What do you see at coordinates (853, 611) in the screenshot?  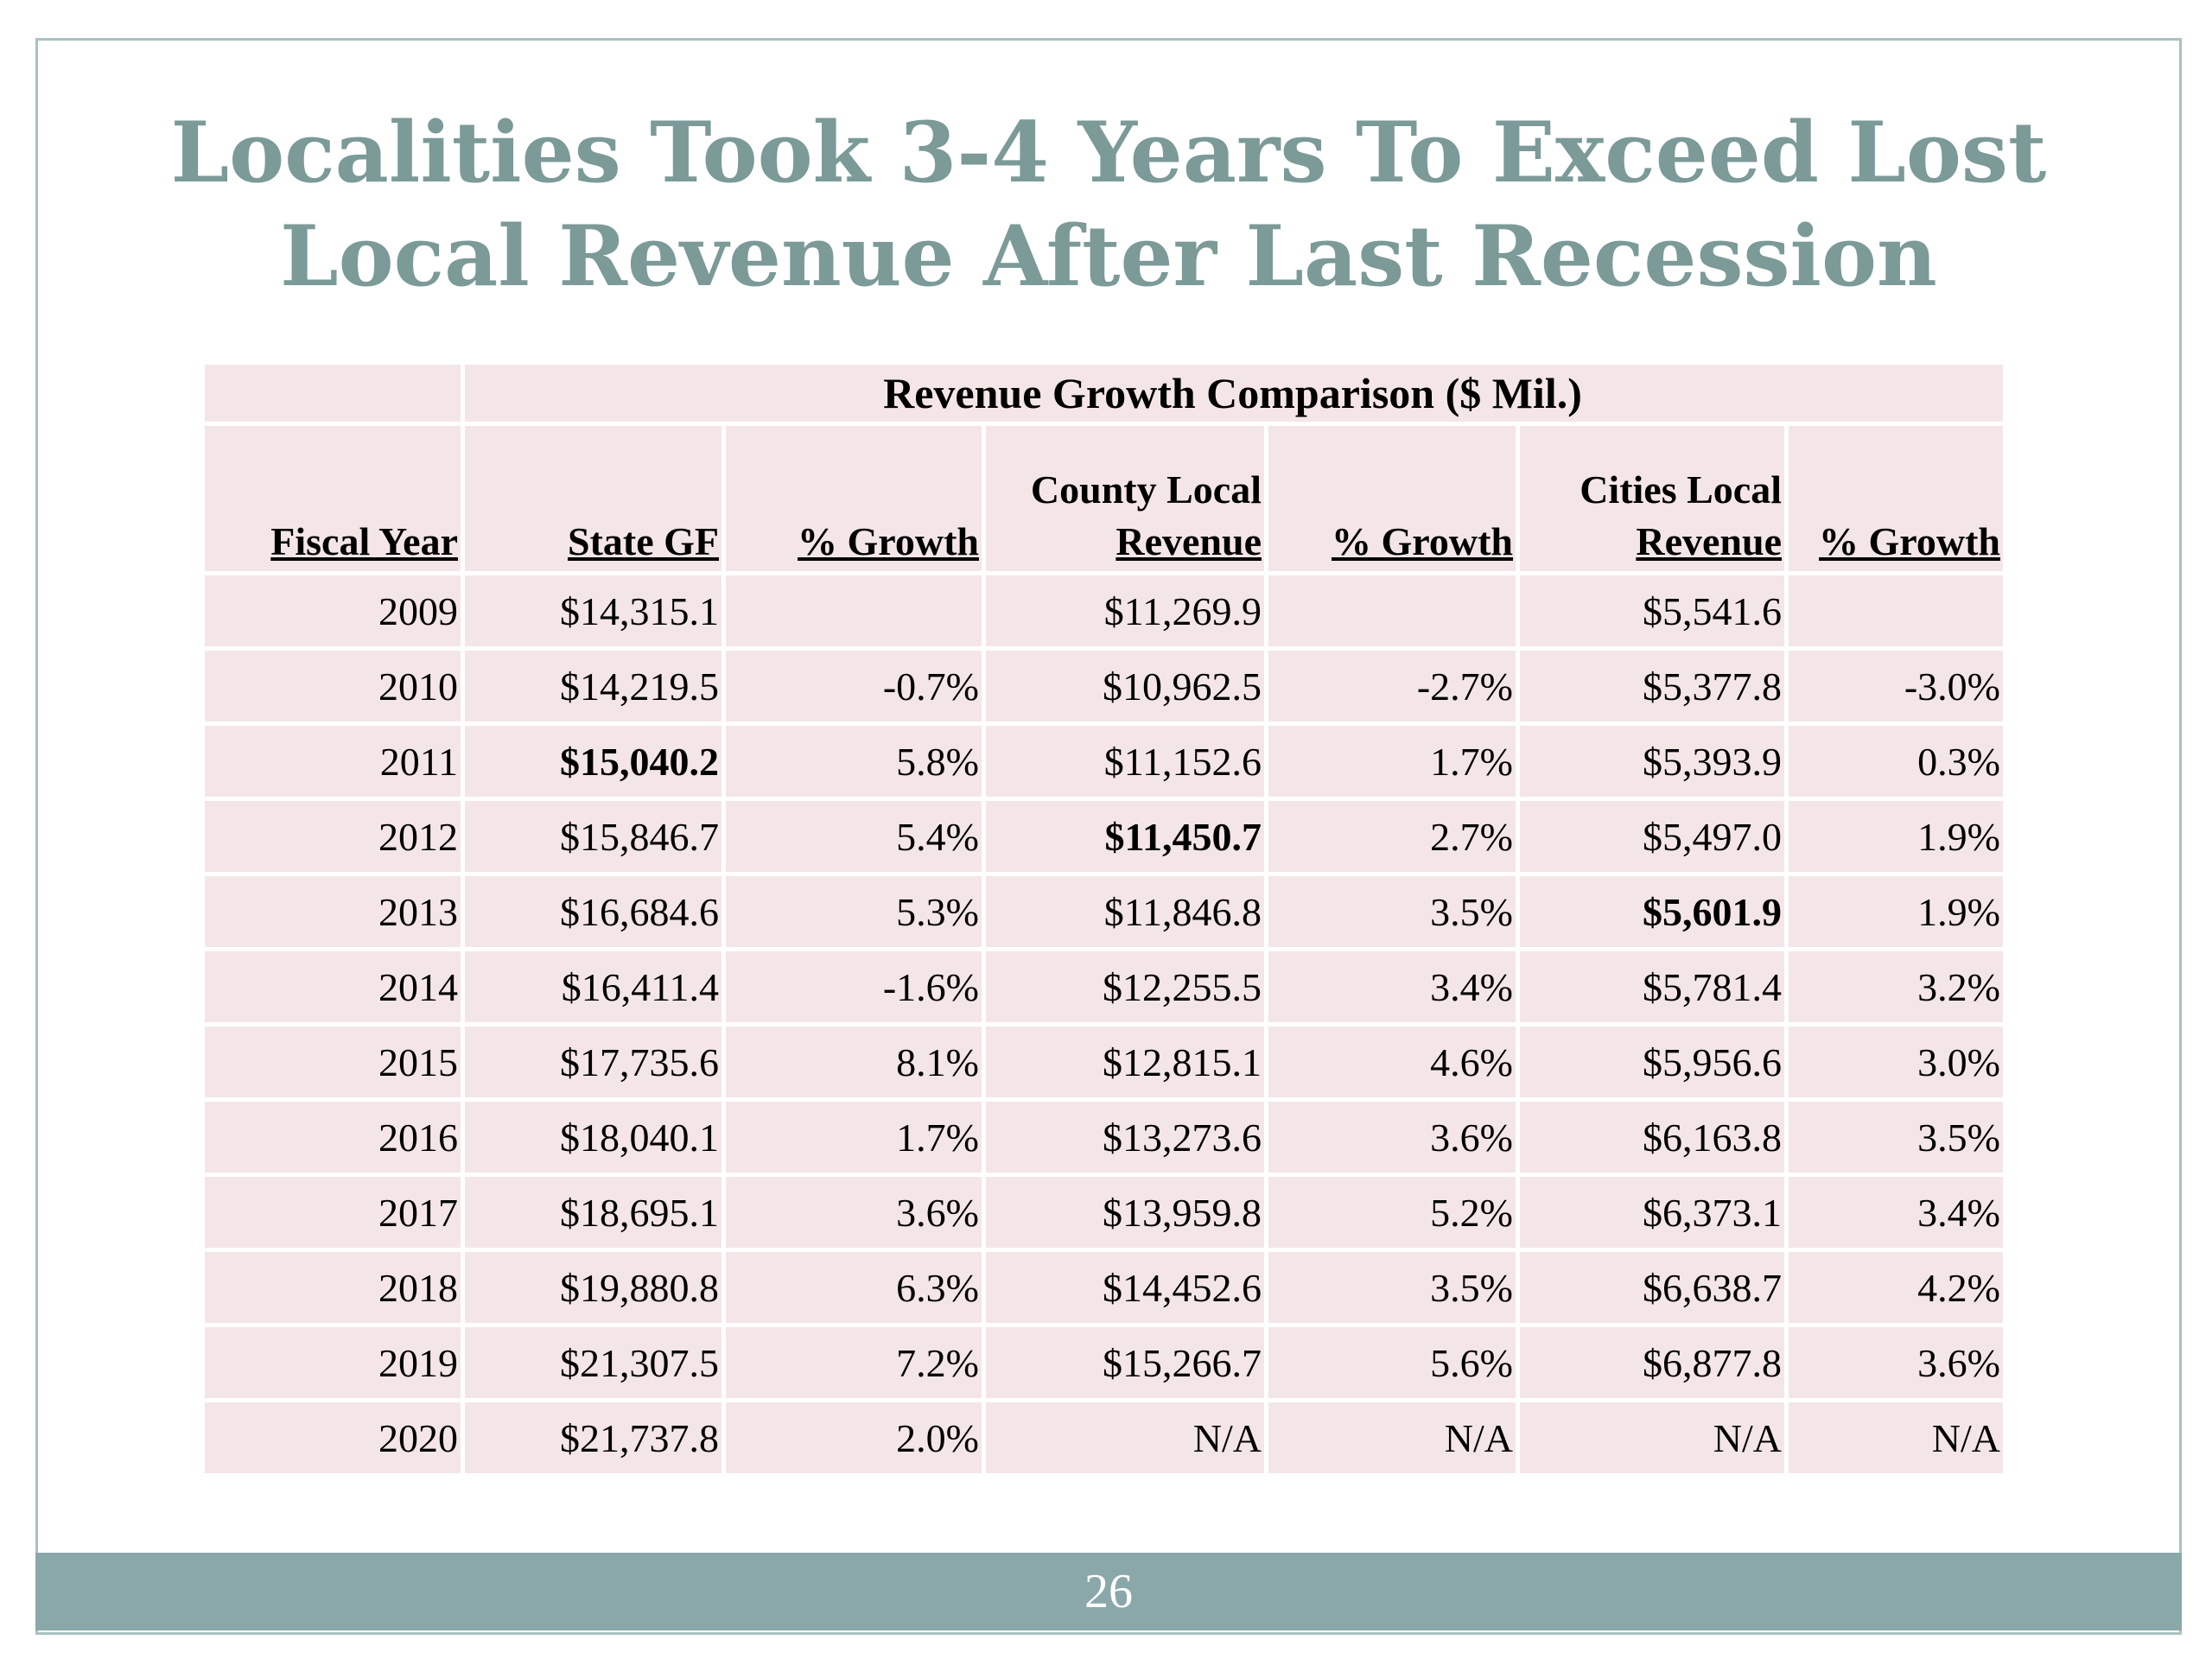 I see `cell-state-growth` at bounding box center [853, 611].